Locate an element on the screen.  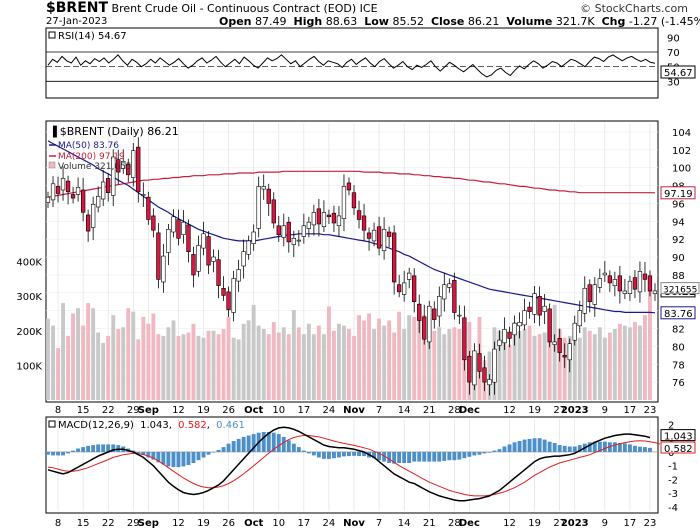
price-tick-94: 94 is located at coordinates (678, 222).